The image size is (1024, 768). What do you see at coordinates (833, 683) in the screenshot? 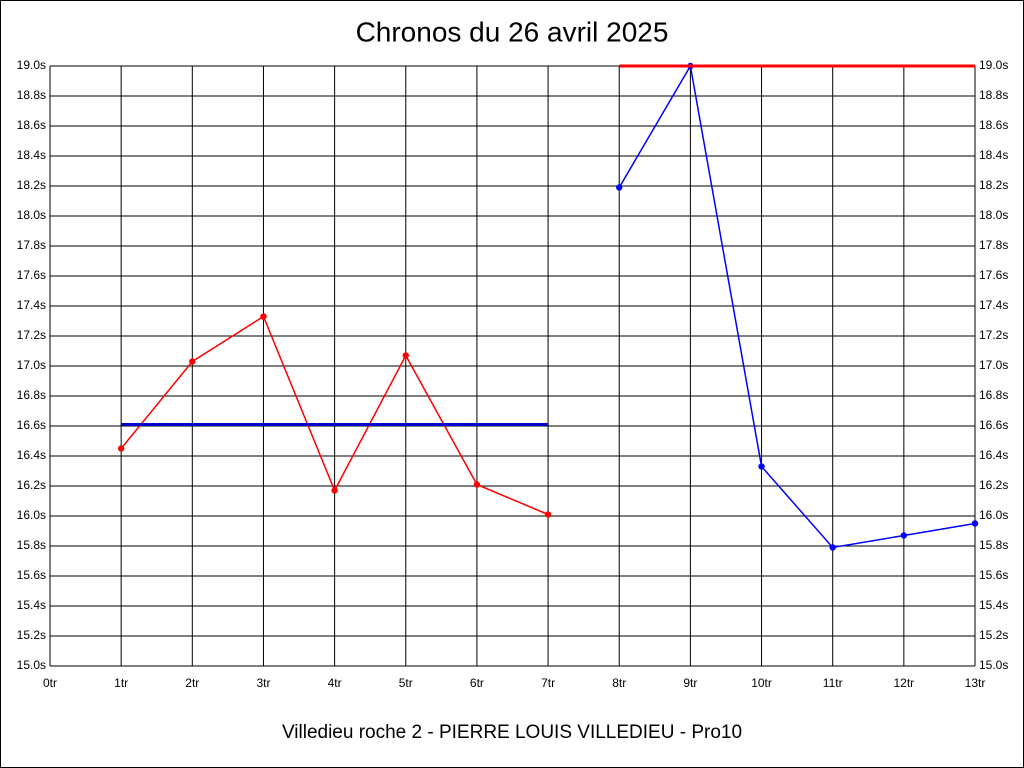
I see `x-tick-label: 11tr` at bounding box center [833, 683].